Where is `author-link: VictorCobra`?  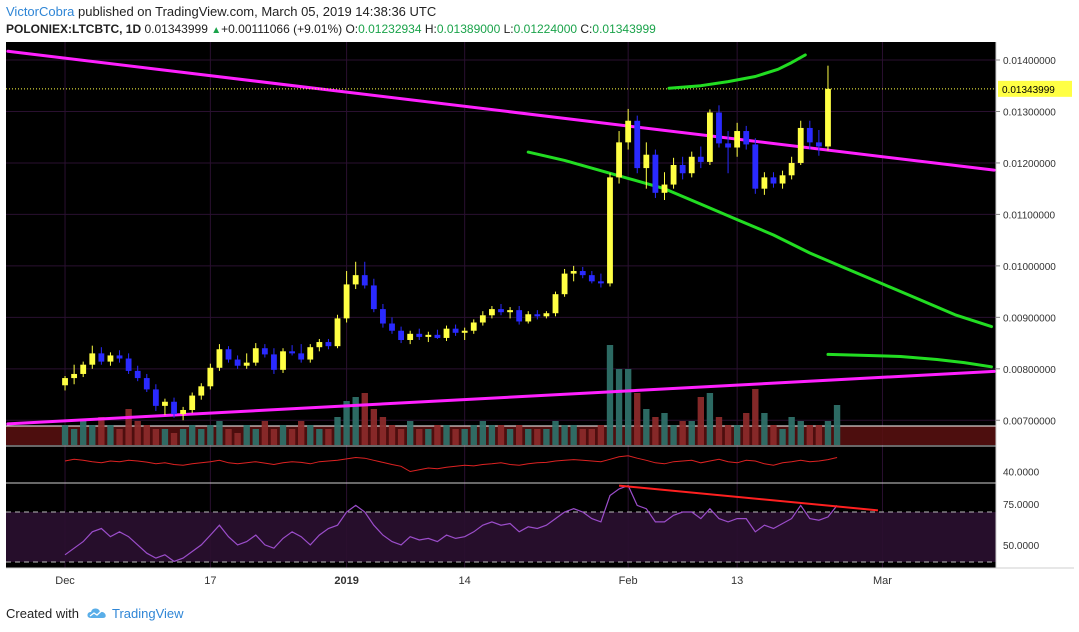
author-link: VictorCobra is located at coordinates (40, 11).